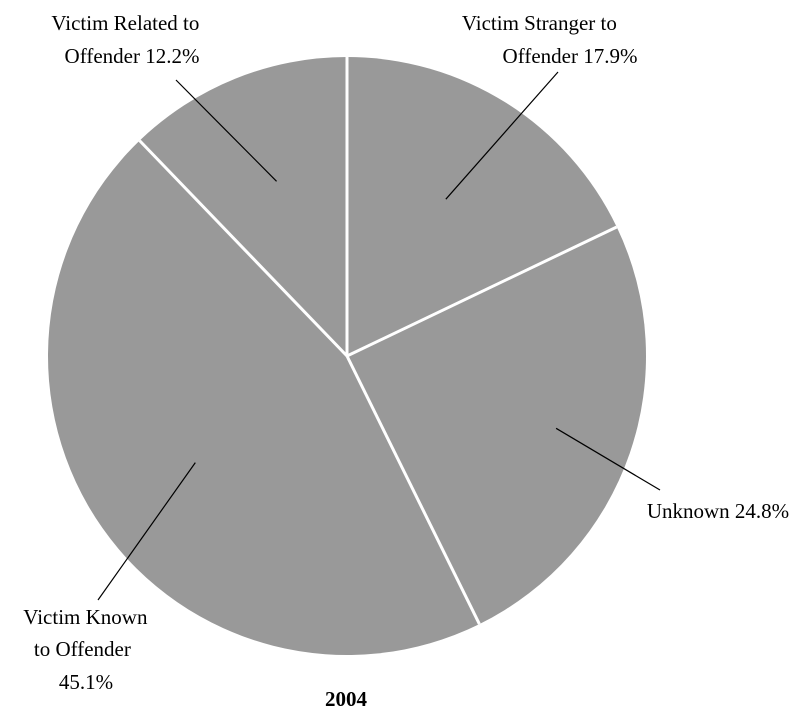 This screenshot has height=715, width=811. I want to click on chart-title: 2004, so click(346, 699).